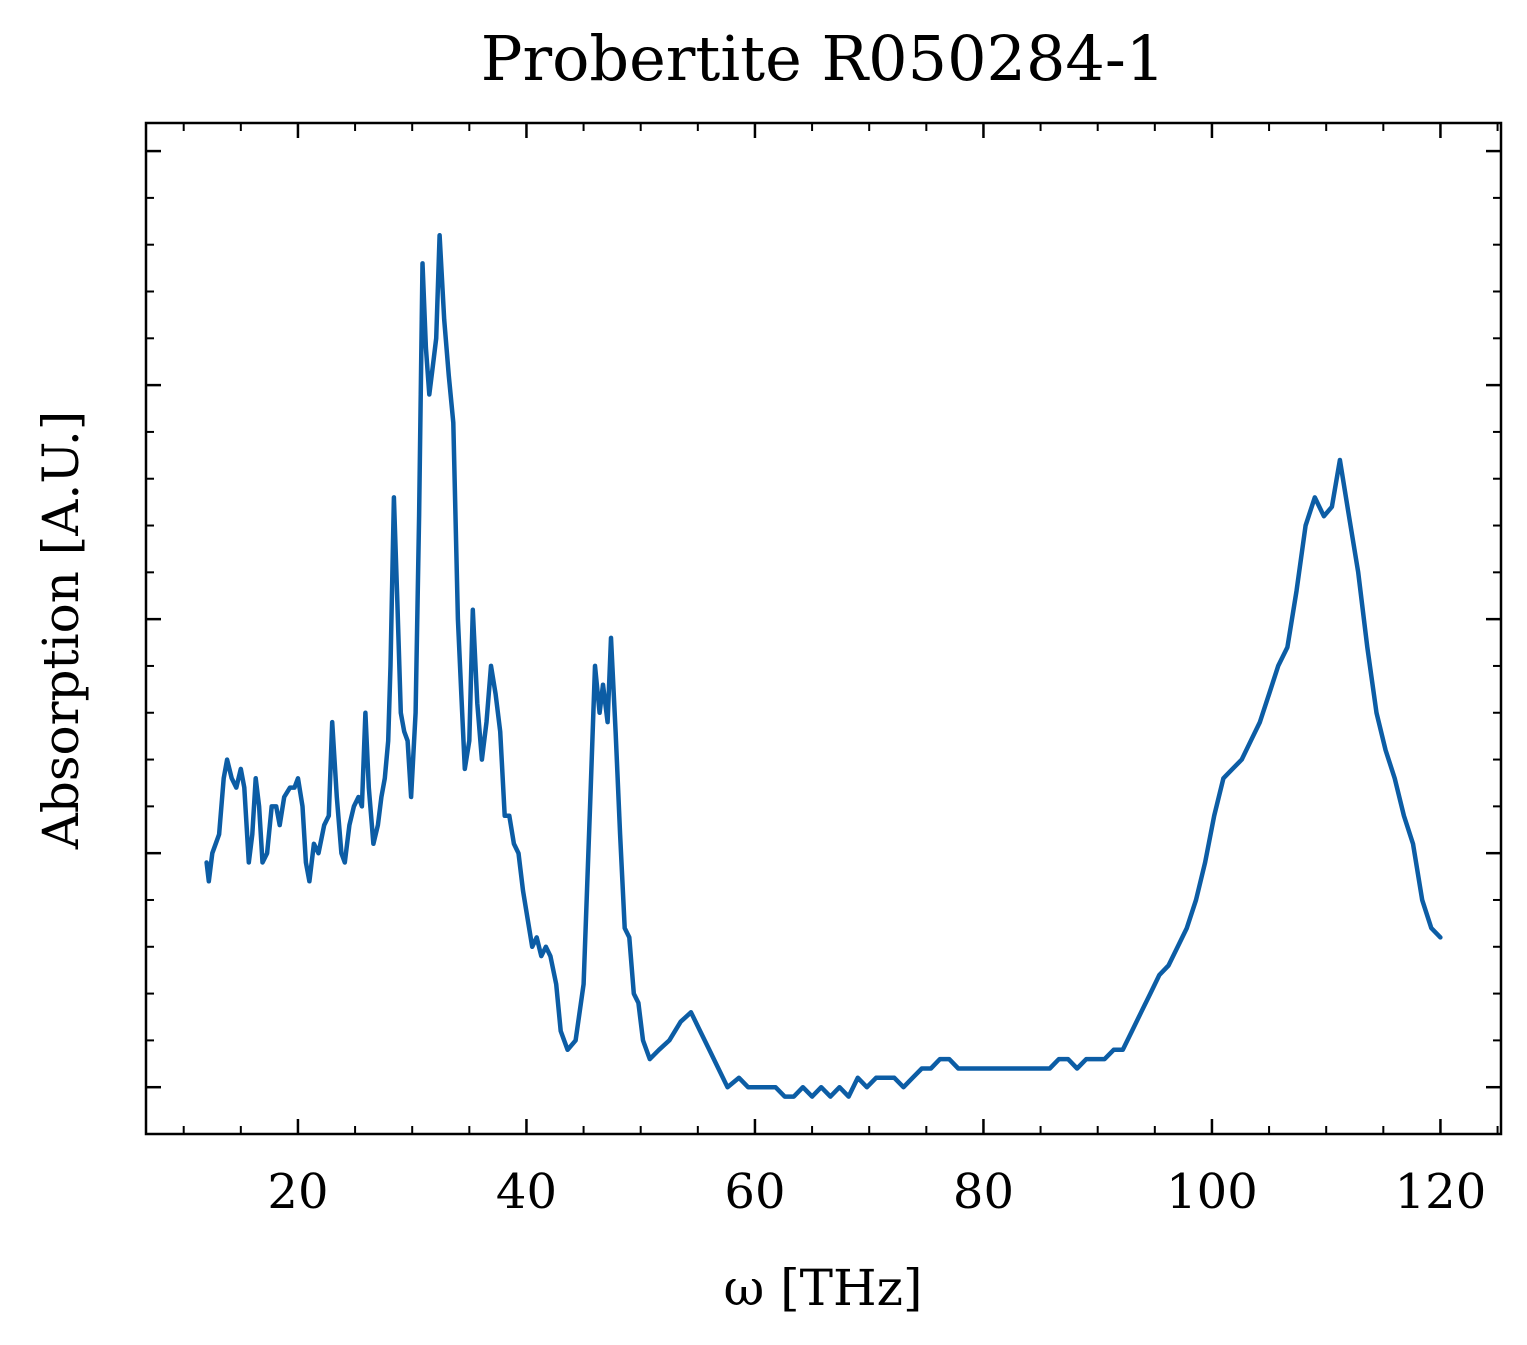 Image resolution: width=1527 pixels, height=1345 pixels. What do you see at coordinates (754, 1192) in the screenshot?
I see `x-tick-label: 60` at bounding box center [754, 1192].